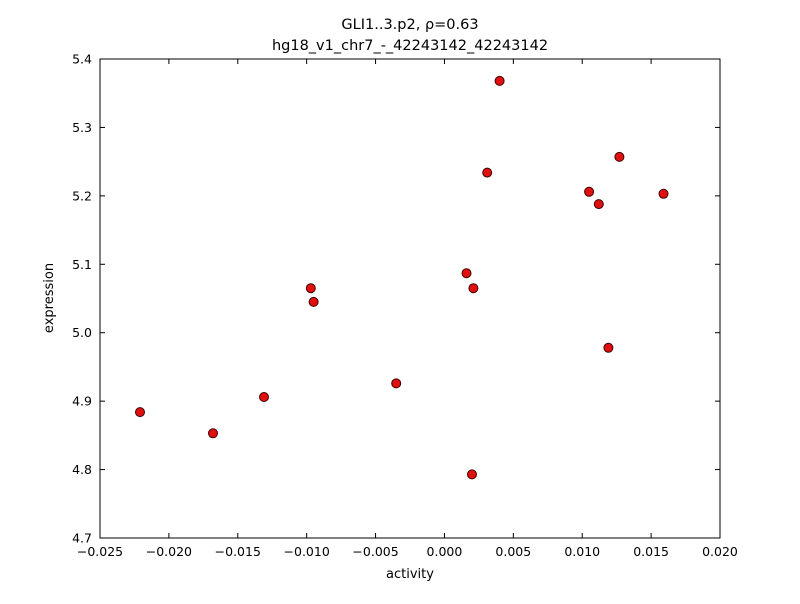 The image size is (800, 604). I want to click on x-tick-label: 0.000, so click(445, 551).